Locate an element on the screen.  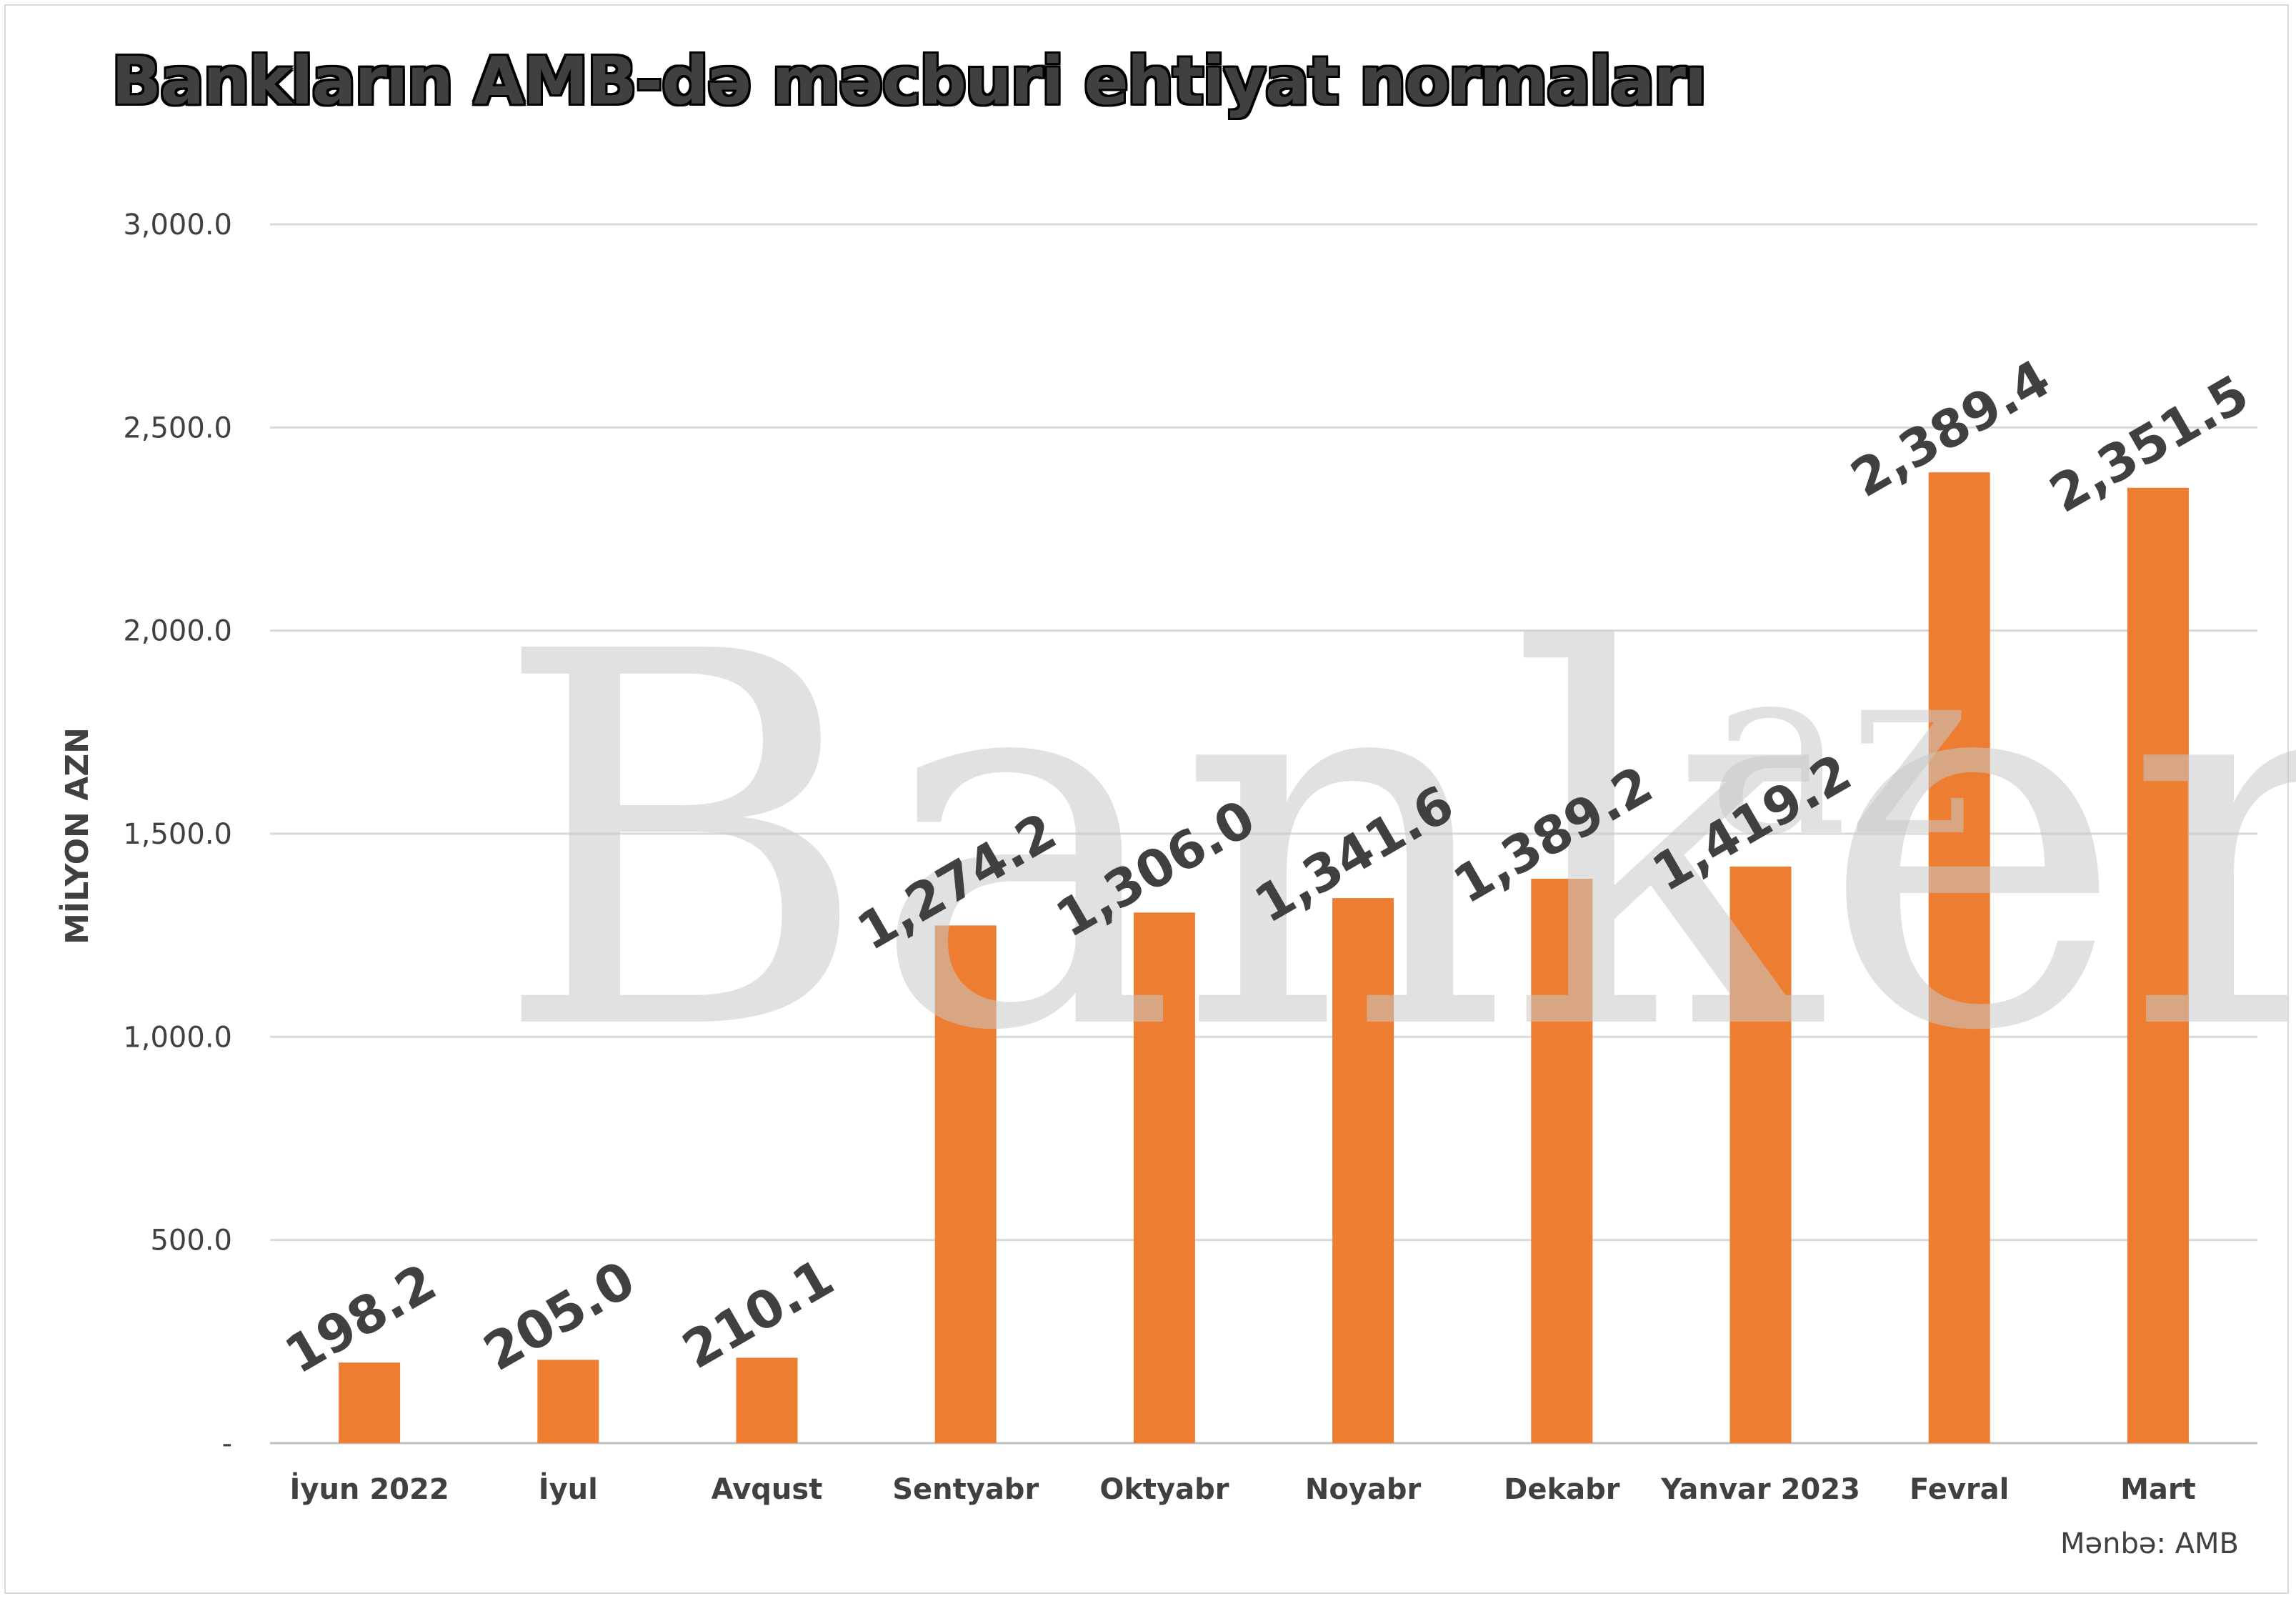
y-tick-label: - is located at coordinates (227, 1444).